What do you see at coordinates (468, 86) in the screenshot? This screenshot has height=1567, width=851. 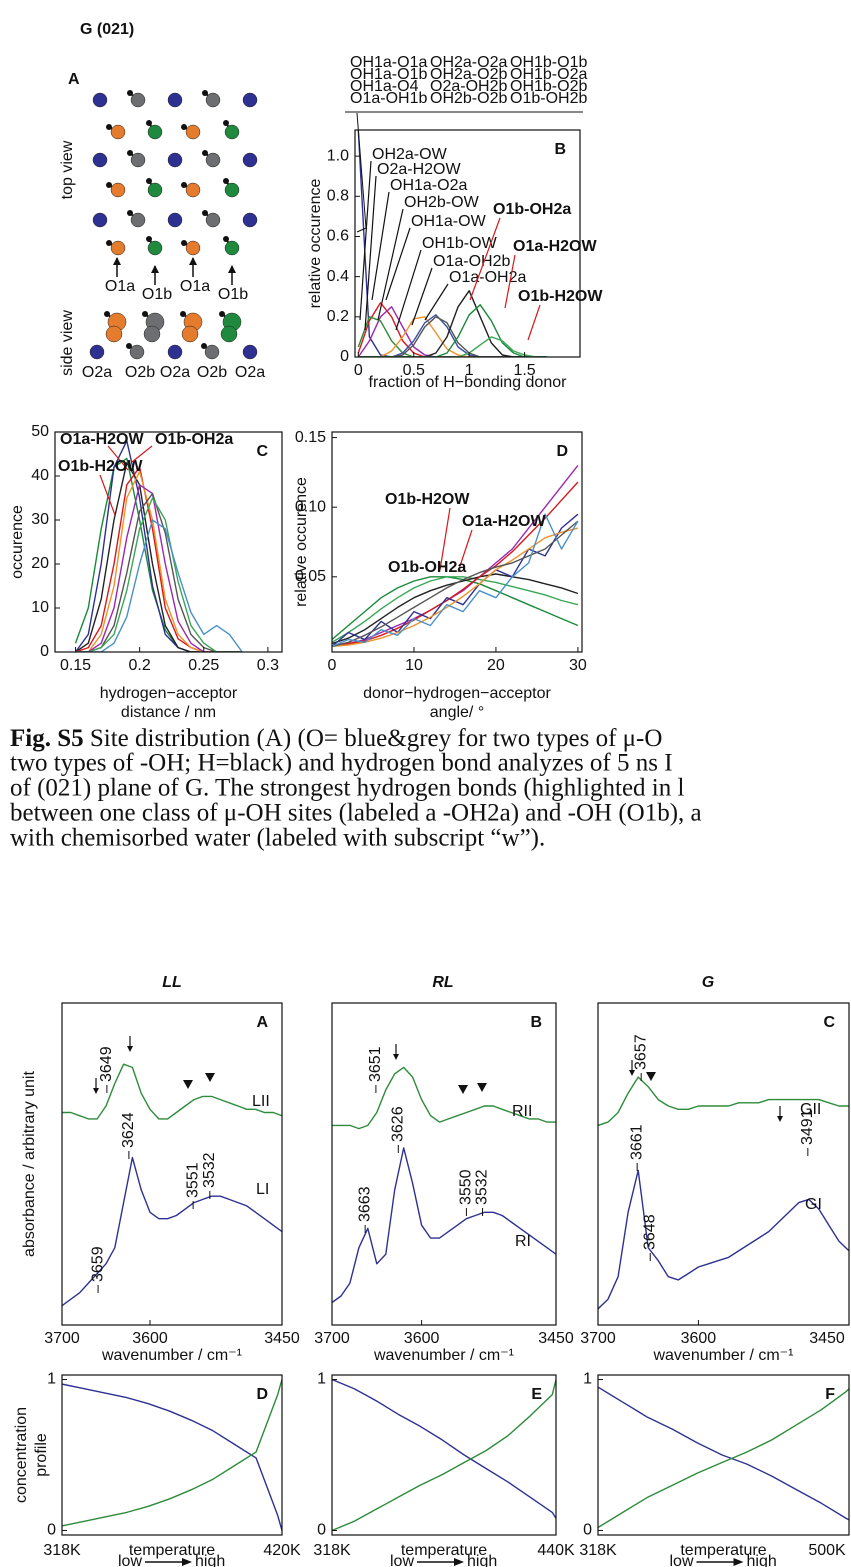 I see `header-entry: O2a-OH2b` at bounding box center [468, 86].